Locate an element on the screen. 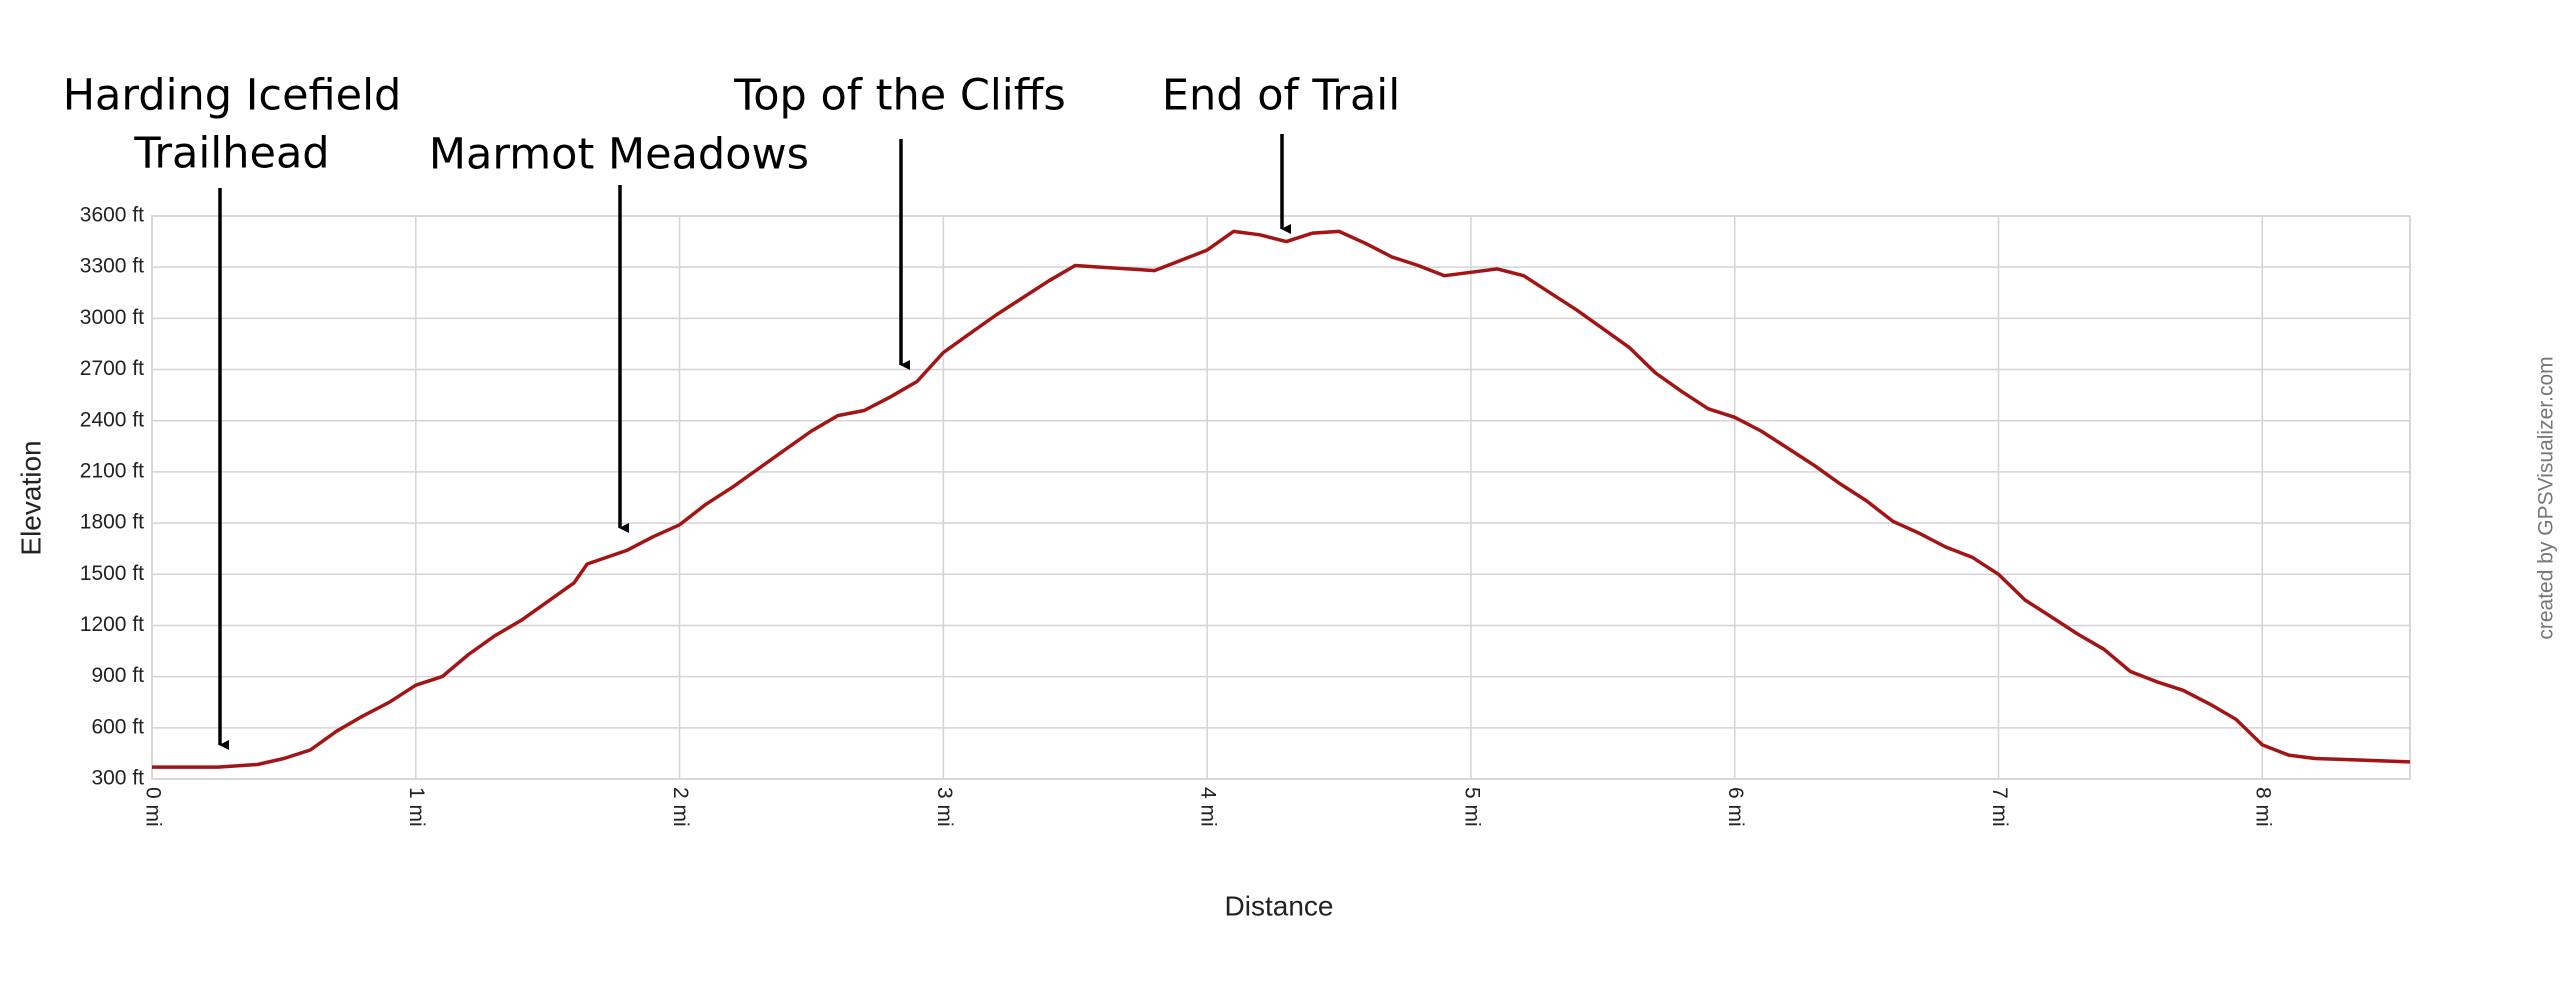  y-tick-label: 3000 ft is located at coordinates (112, 317).